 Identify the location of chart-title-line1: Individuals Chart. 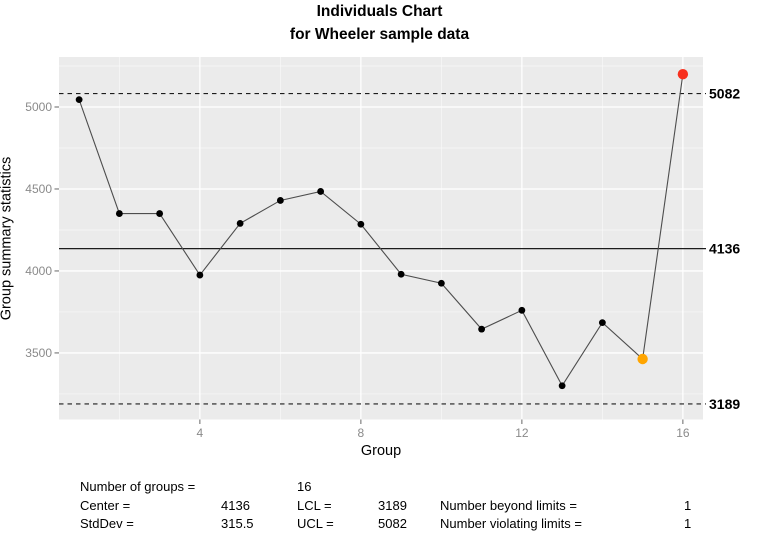
(379, 11).